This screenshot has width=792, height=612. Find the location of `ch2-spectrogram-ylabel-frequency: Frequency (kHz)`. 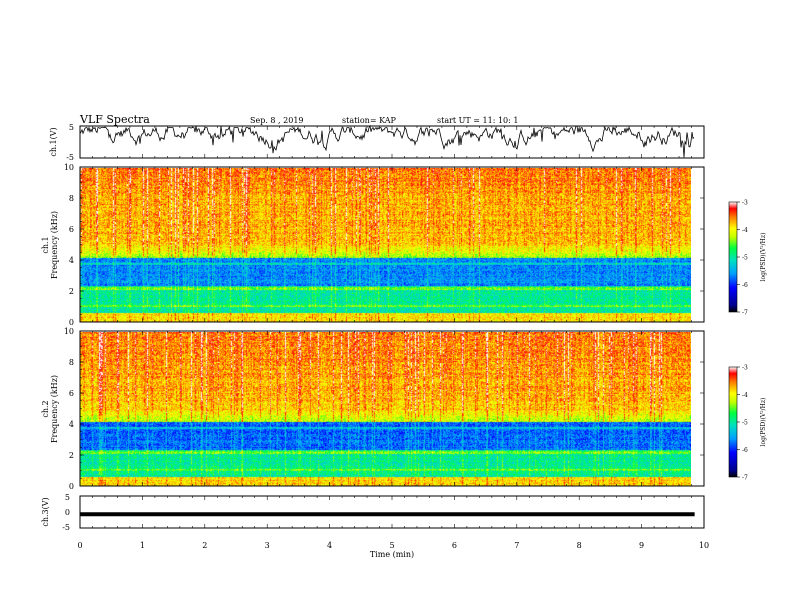

ch2-spectrogram-ylabel-frequency: Frequency (kHz) is located at coordinates (54, 409).